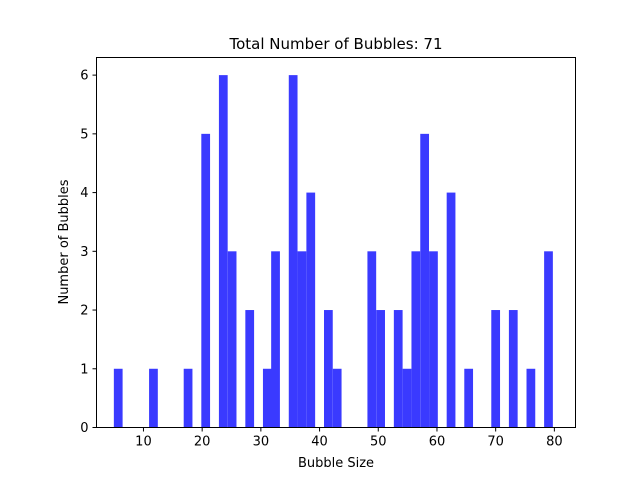  What do you see at coordinates (495, 442) in the screenshot?
I see `x-tick-label: 70` at bounding box center [495, 442].